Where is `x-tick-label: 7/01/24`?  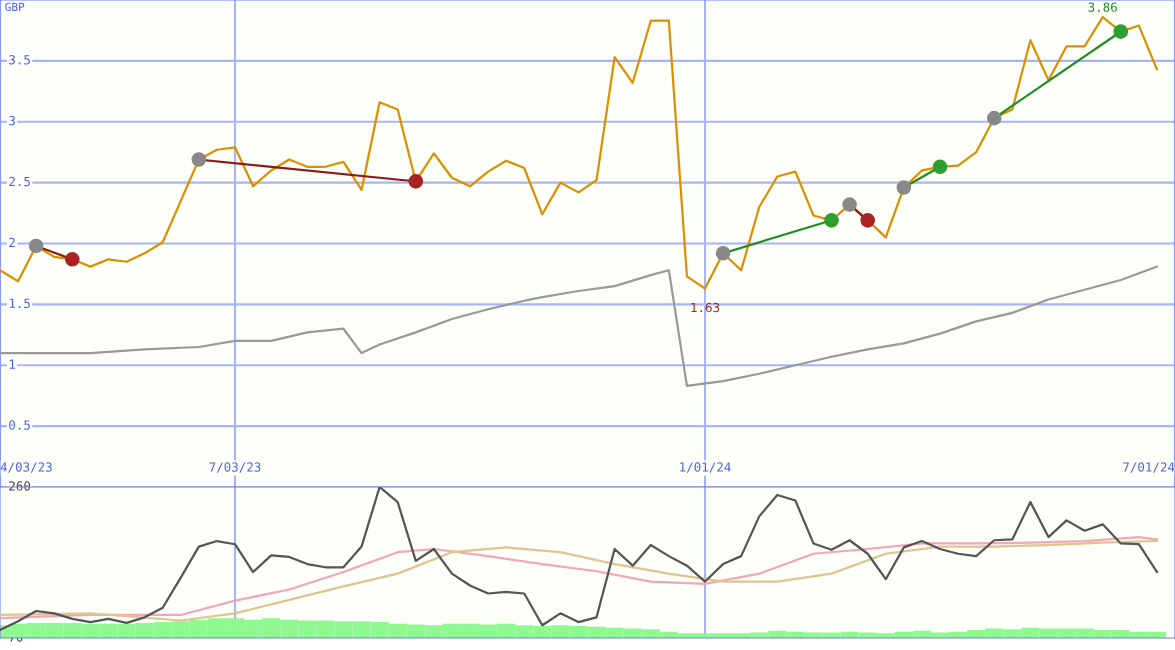
x-tick-label: 7/01/24 is located at coordinates (1149, 467).